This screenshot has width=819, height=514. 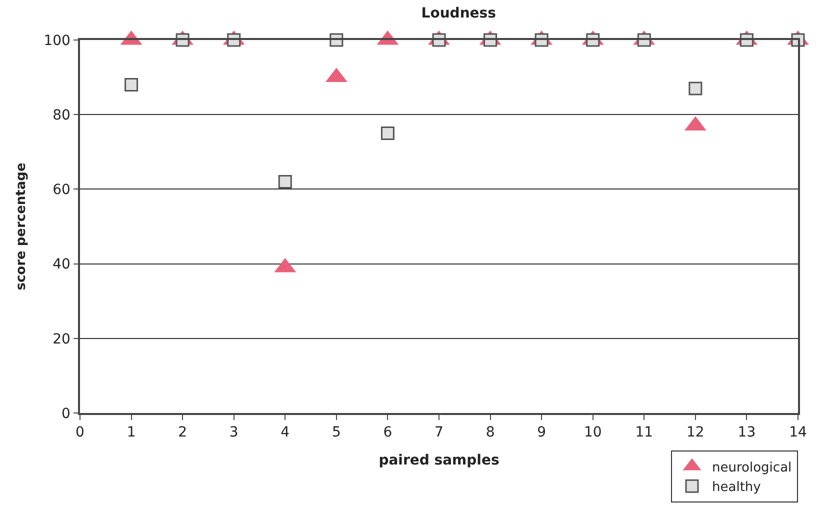 What do you see at coordinates (61, 190) in the screenshot?
I see `y-tick-label: 60` at bounding box center [61, 190].